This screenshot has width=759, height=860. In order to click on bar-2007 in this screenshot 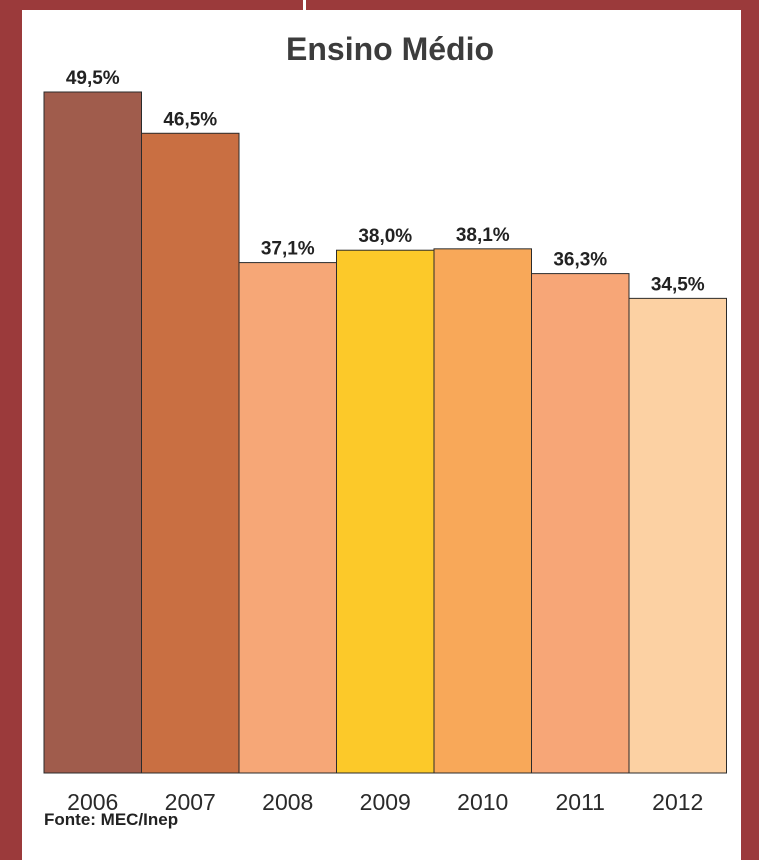, I will do `click(190, 453)`.